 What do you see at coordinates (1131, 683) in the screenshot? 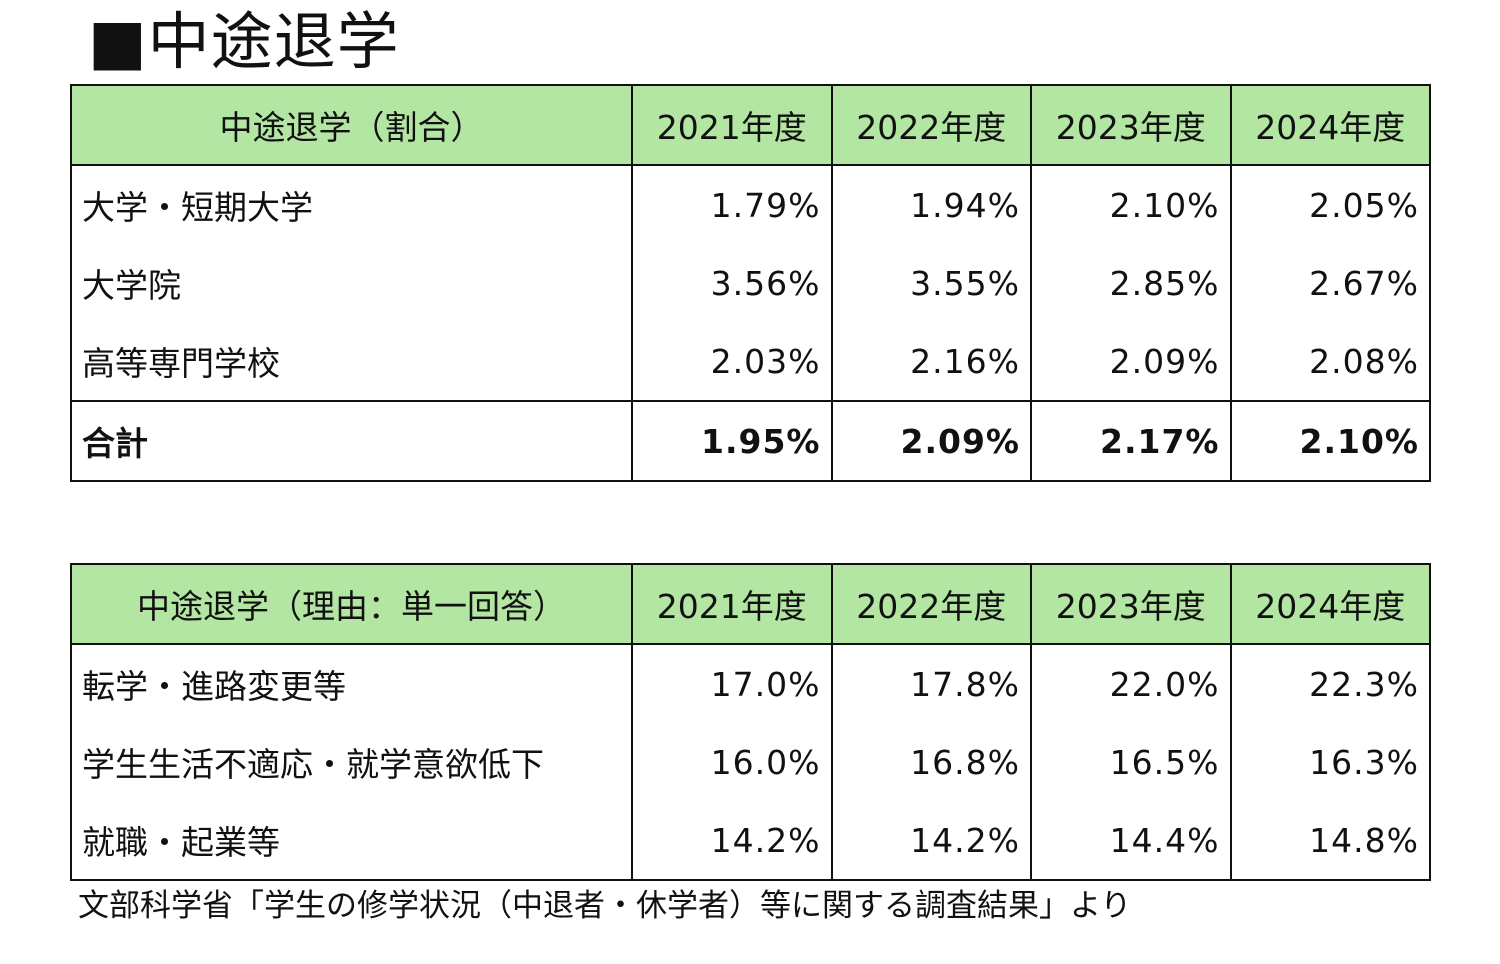
I see `table-cell: 22.0%` at bounding box center [1131, 683].